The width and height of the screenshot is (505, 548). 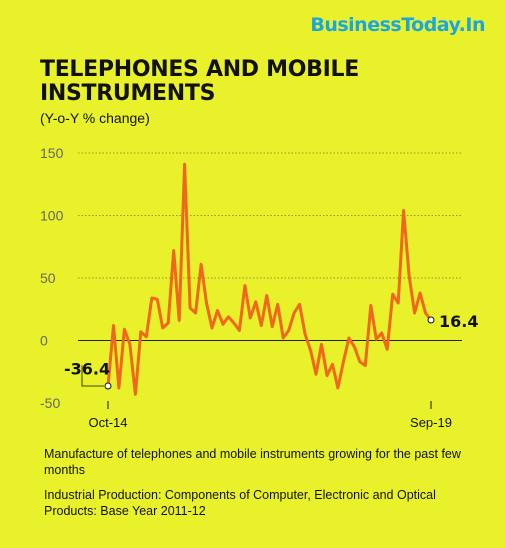 I want to click on y-tick-label: 150, so click(x=52, y=153).